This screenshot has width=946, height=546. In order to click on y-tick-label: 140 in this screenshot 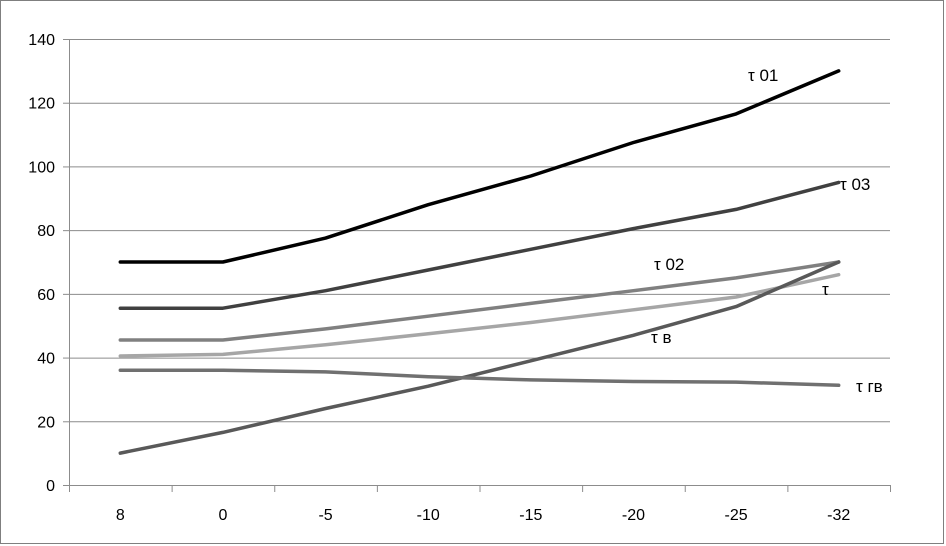, I will do `click(41, 40)`.